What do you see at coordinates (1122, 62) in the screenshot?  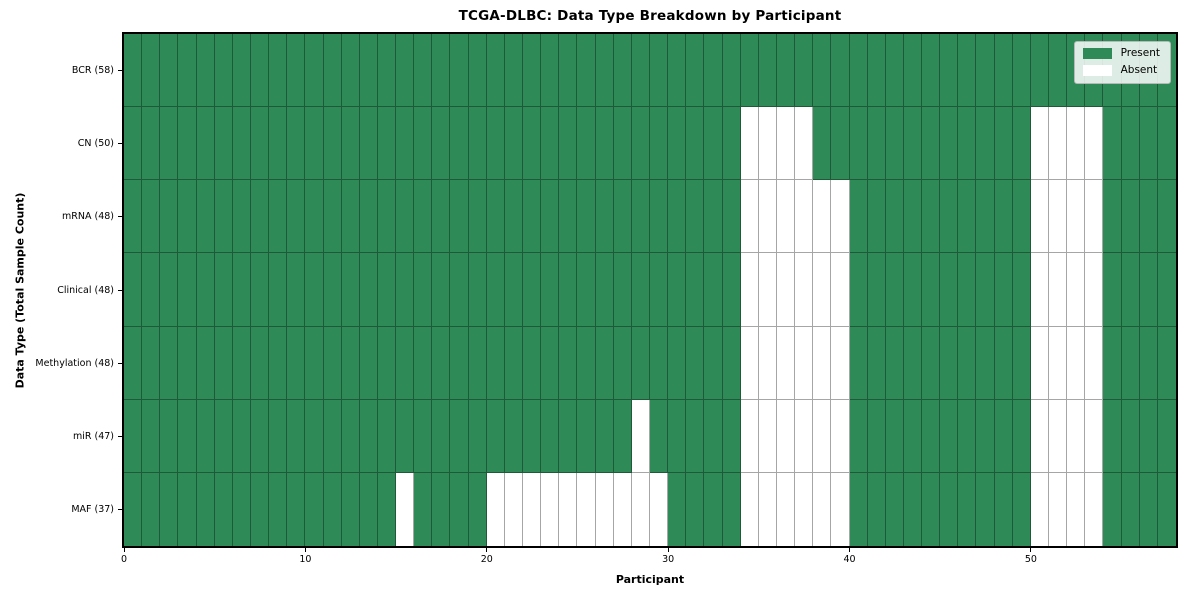 I see `legend: Present Absent` at bounding box center [1122, 62].